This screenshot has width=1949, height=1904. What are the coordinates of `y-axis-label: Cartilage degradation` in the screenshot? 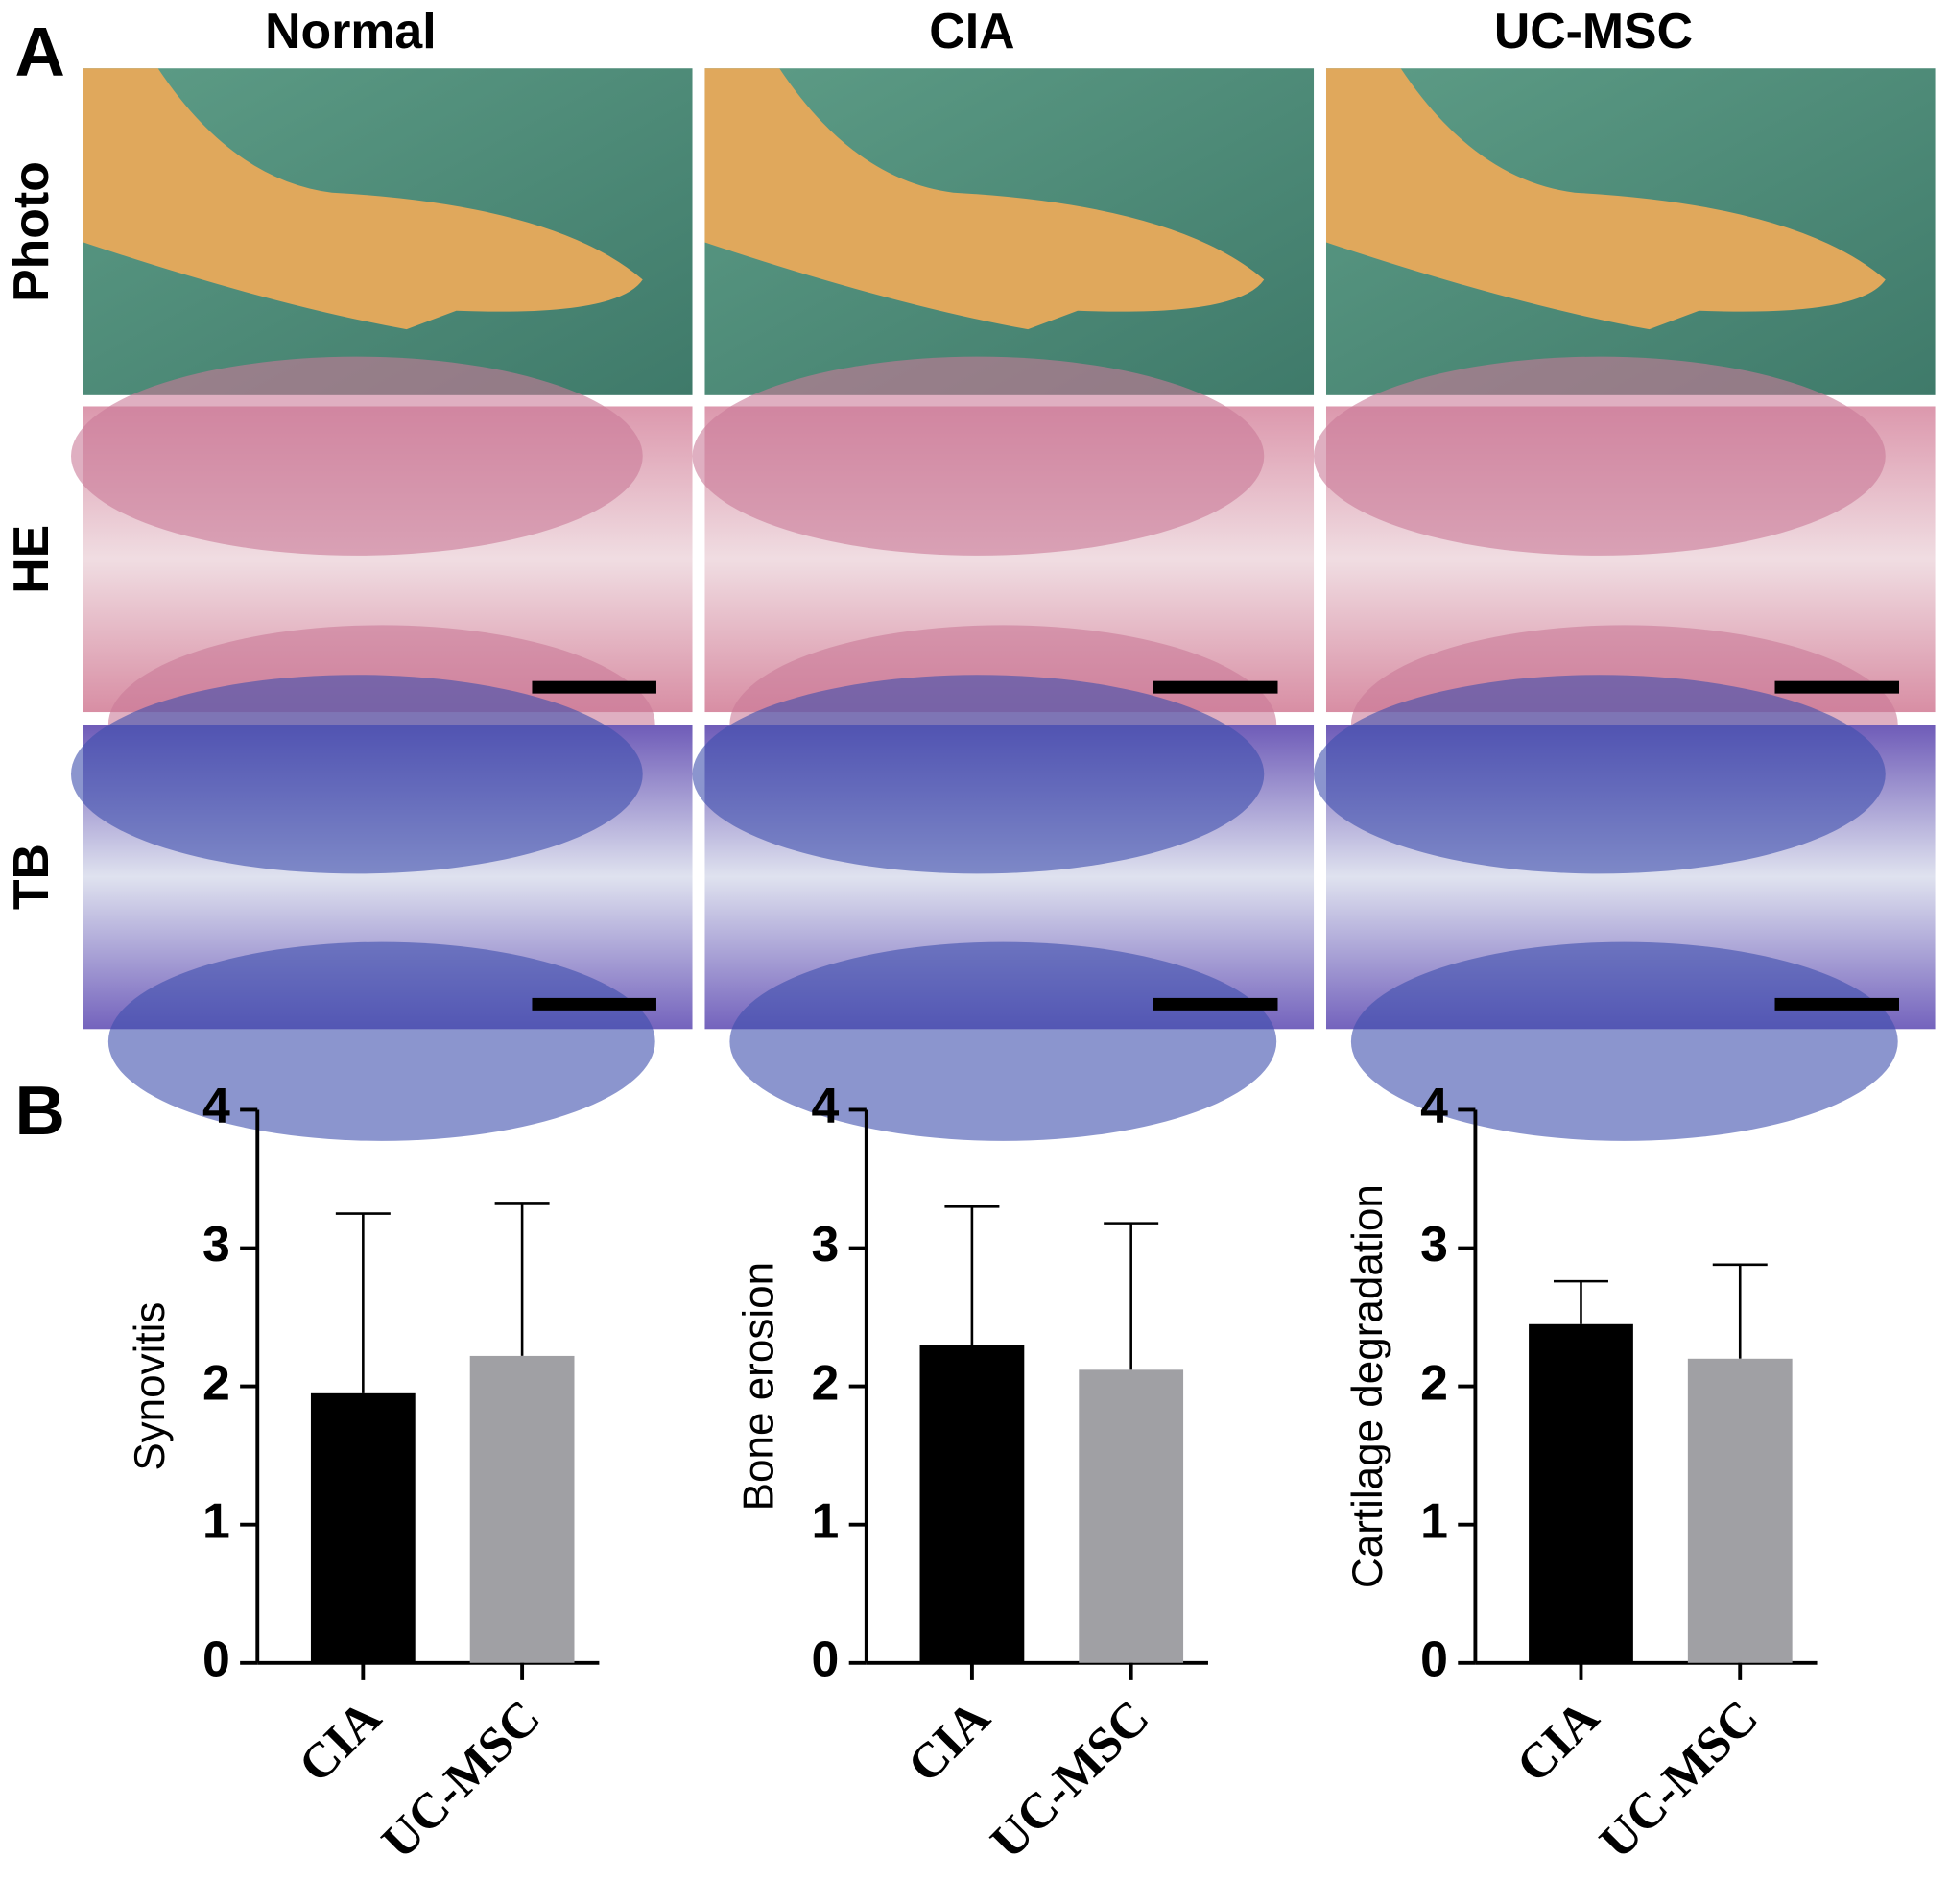 It's located at (1367, 1386).